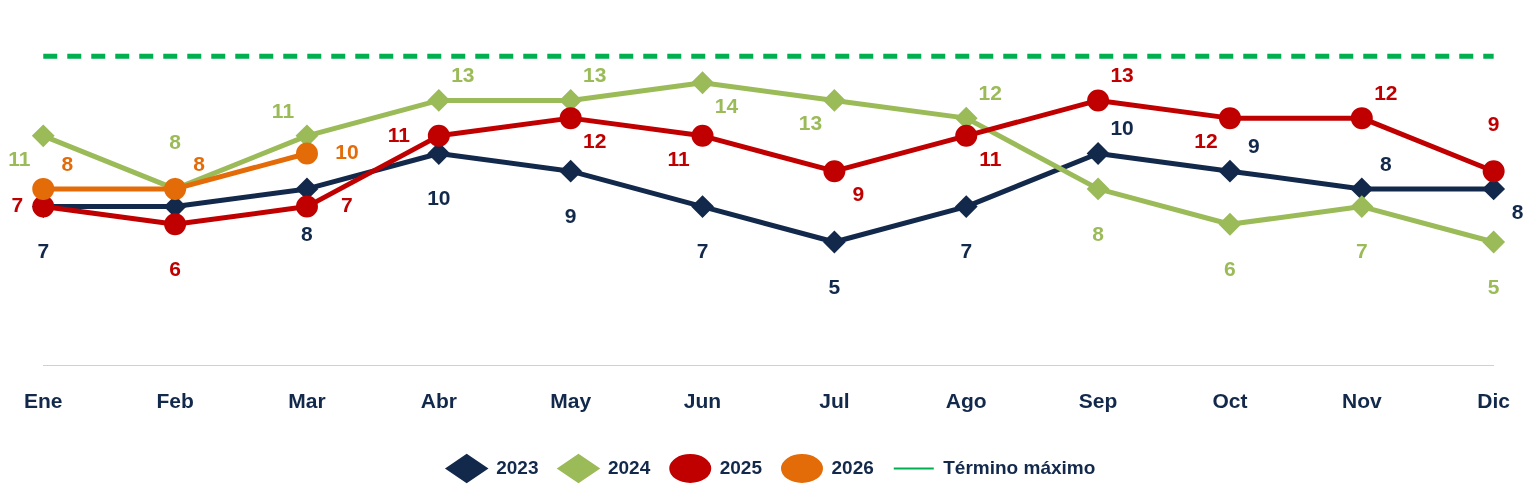 The image size is (1534, 496). What do you see at coordinates (175, 401) in the screenshot?
I see `x-tick-label: Feb` at bounding box center [175, 401].